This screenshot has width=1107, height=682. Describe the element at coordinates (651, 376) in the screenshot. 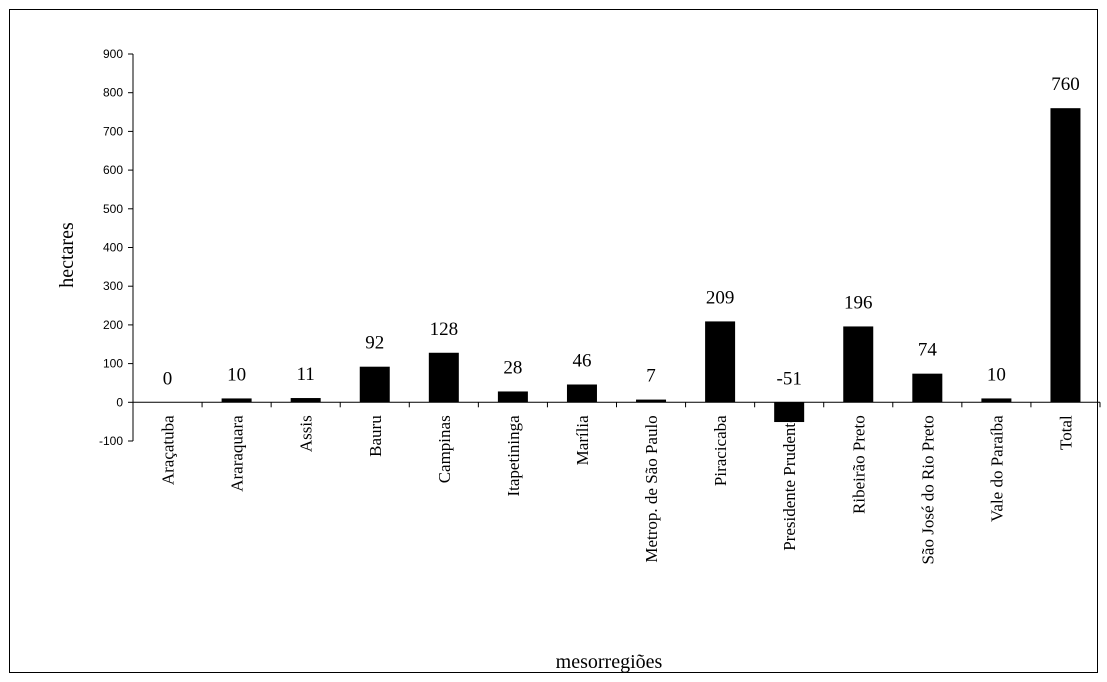

I see `data-label: 7` at that location.